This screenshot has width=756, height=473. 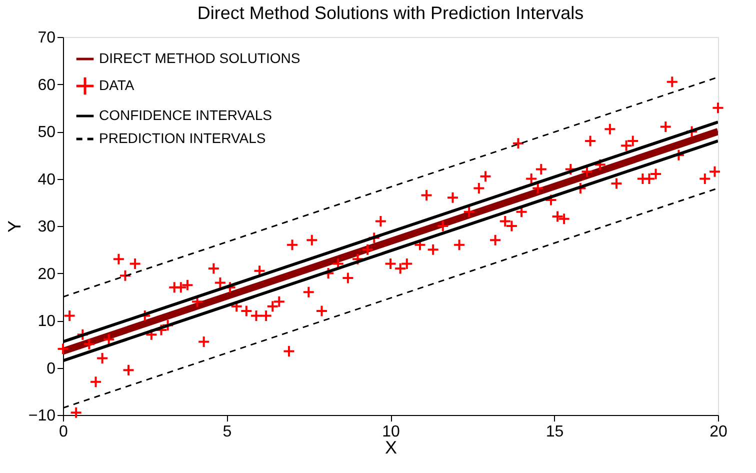 I want to click on x-tick-label: 10, so click(x=391, y=432).